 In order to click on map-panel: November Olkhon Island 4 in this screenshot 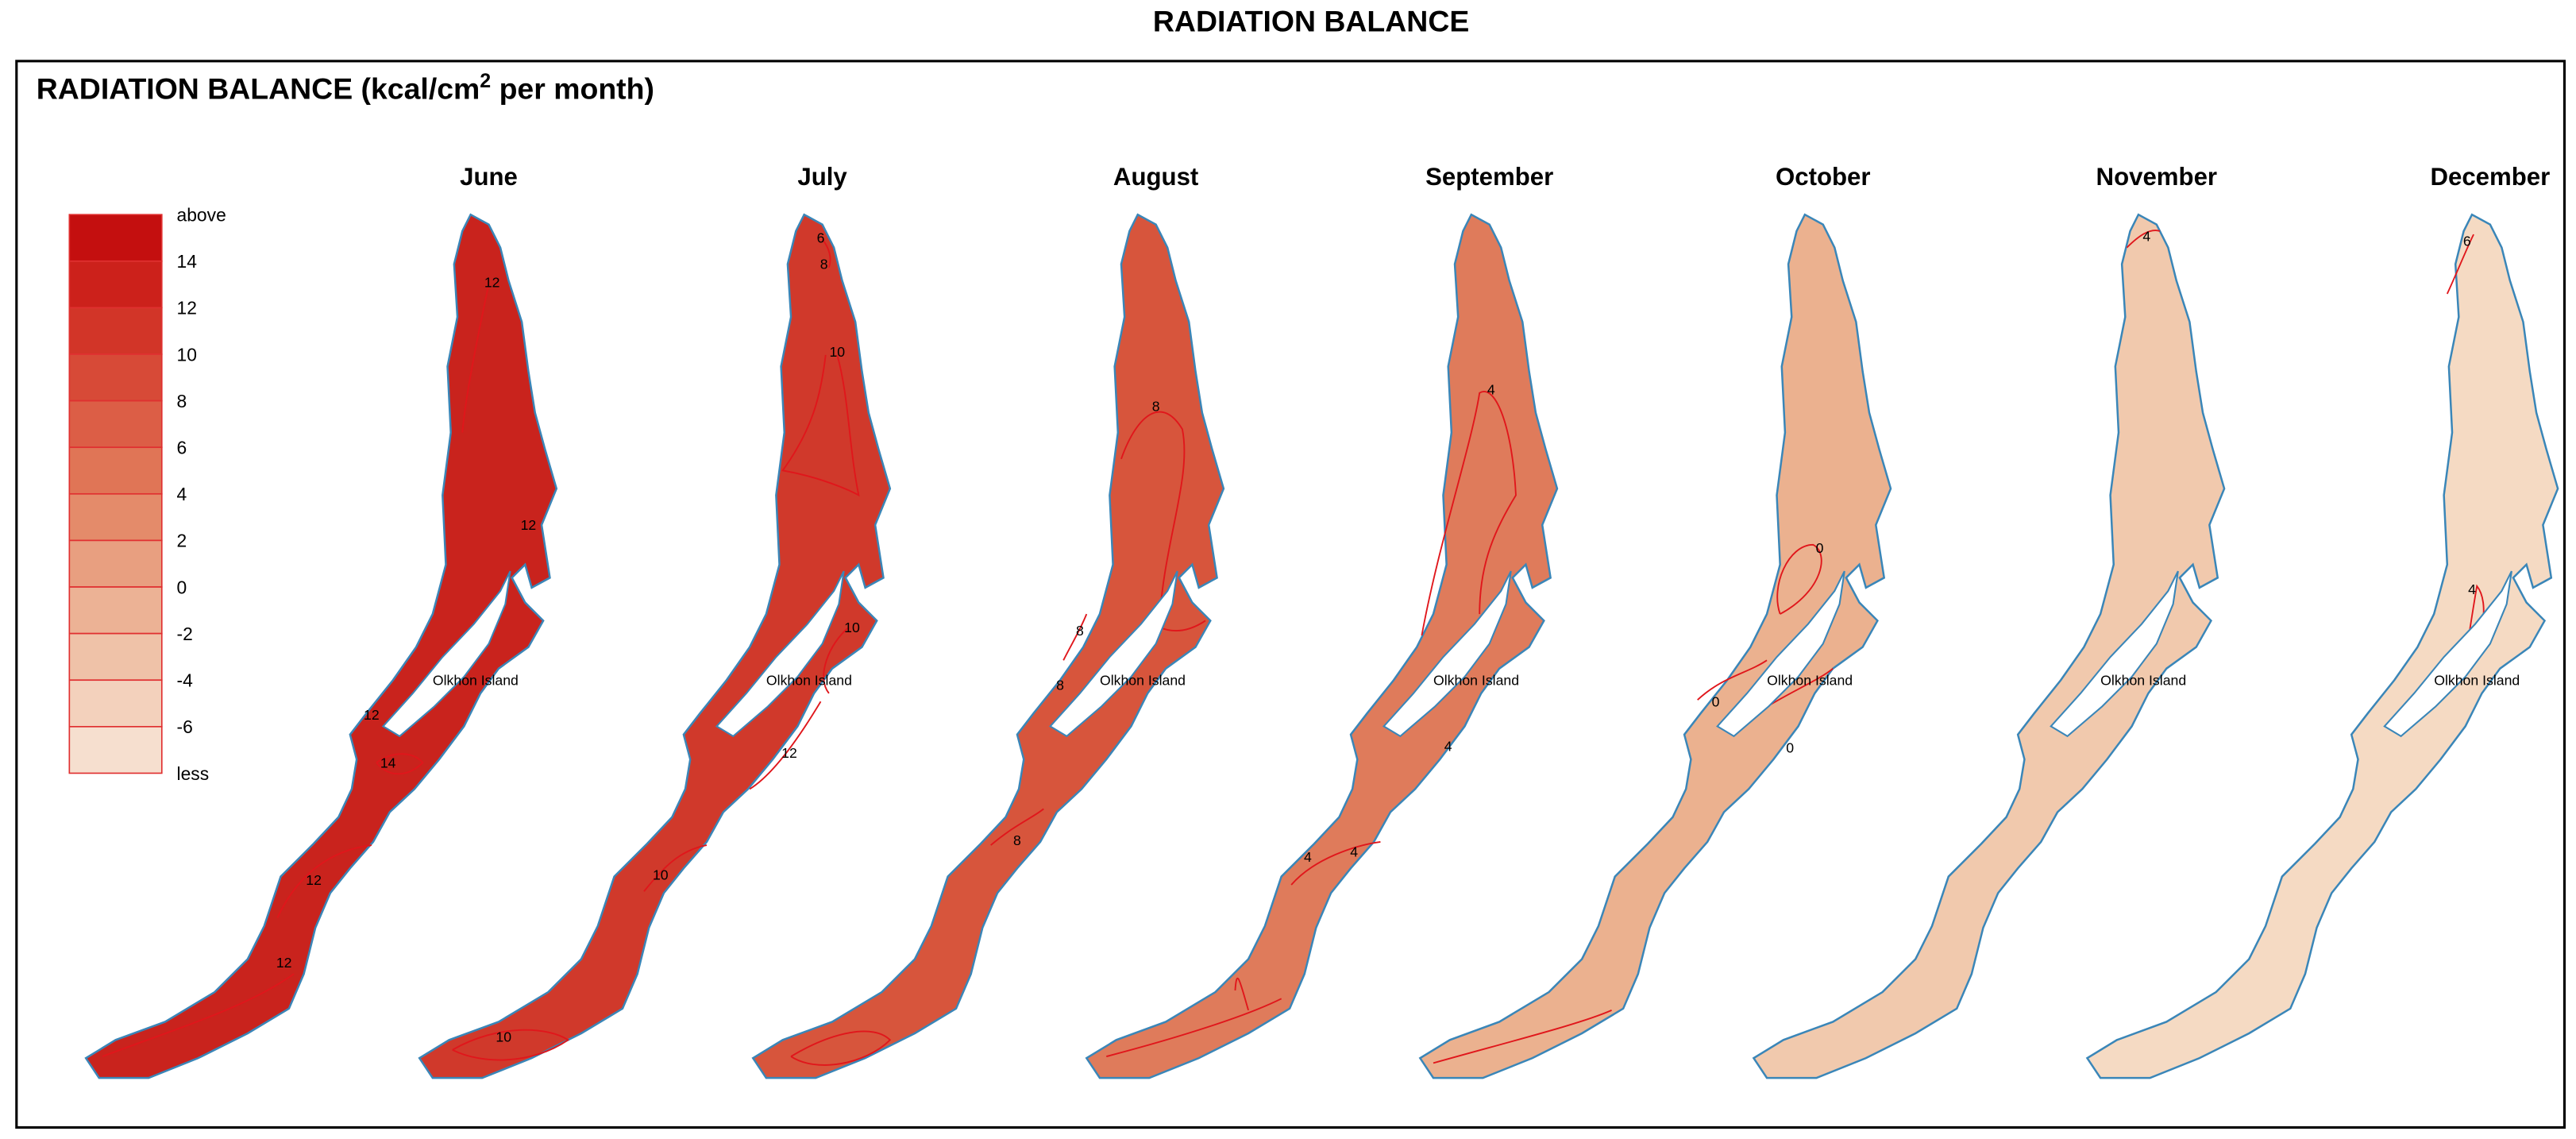, I will do `click(1989, 621)`.